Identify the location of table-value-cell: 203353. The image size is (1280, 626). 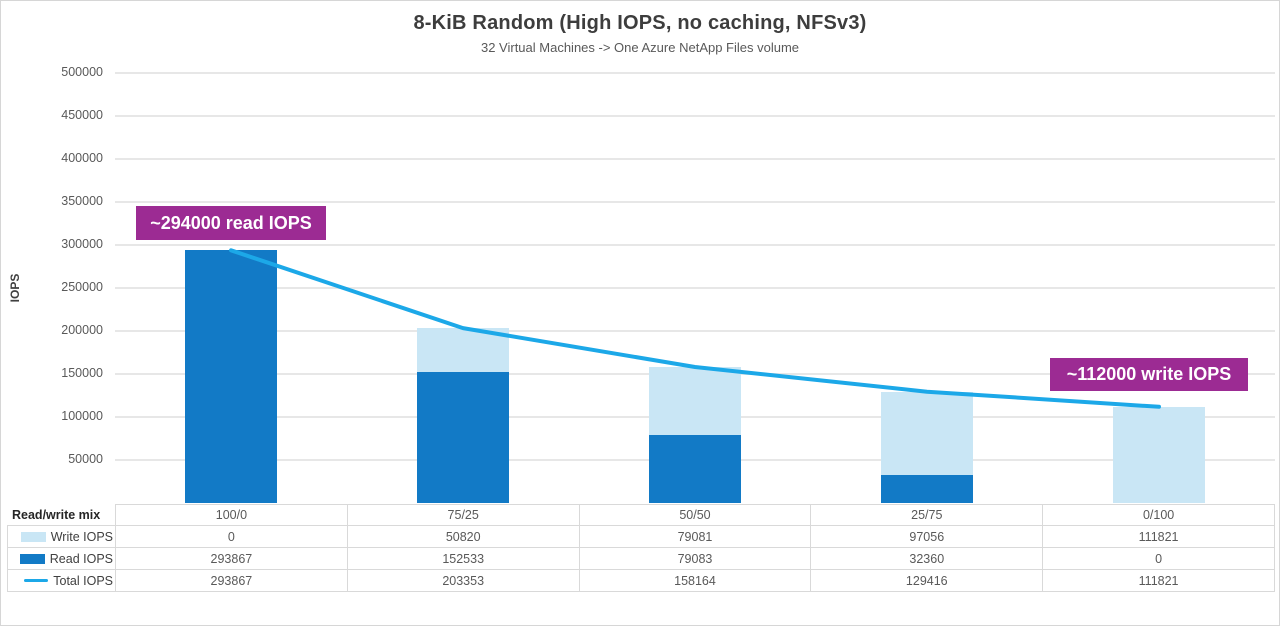
(463, 581).